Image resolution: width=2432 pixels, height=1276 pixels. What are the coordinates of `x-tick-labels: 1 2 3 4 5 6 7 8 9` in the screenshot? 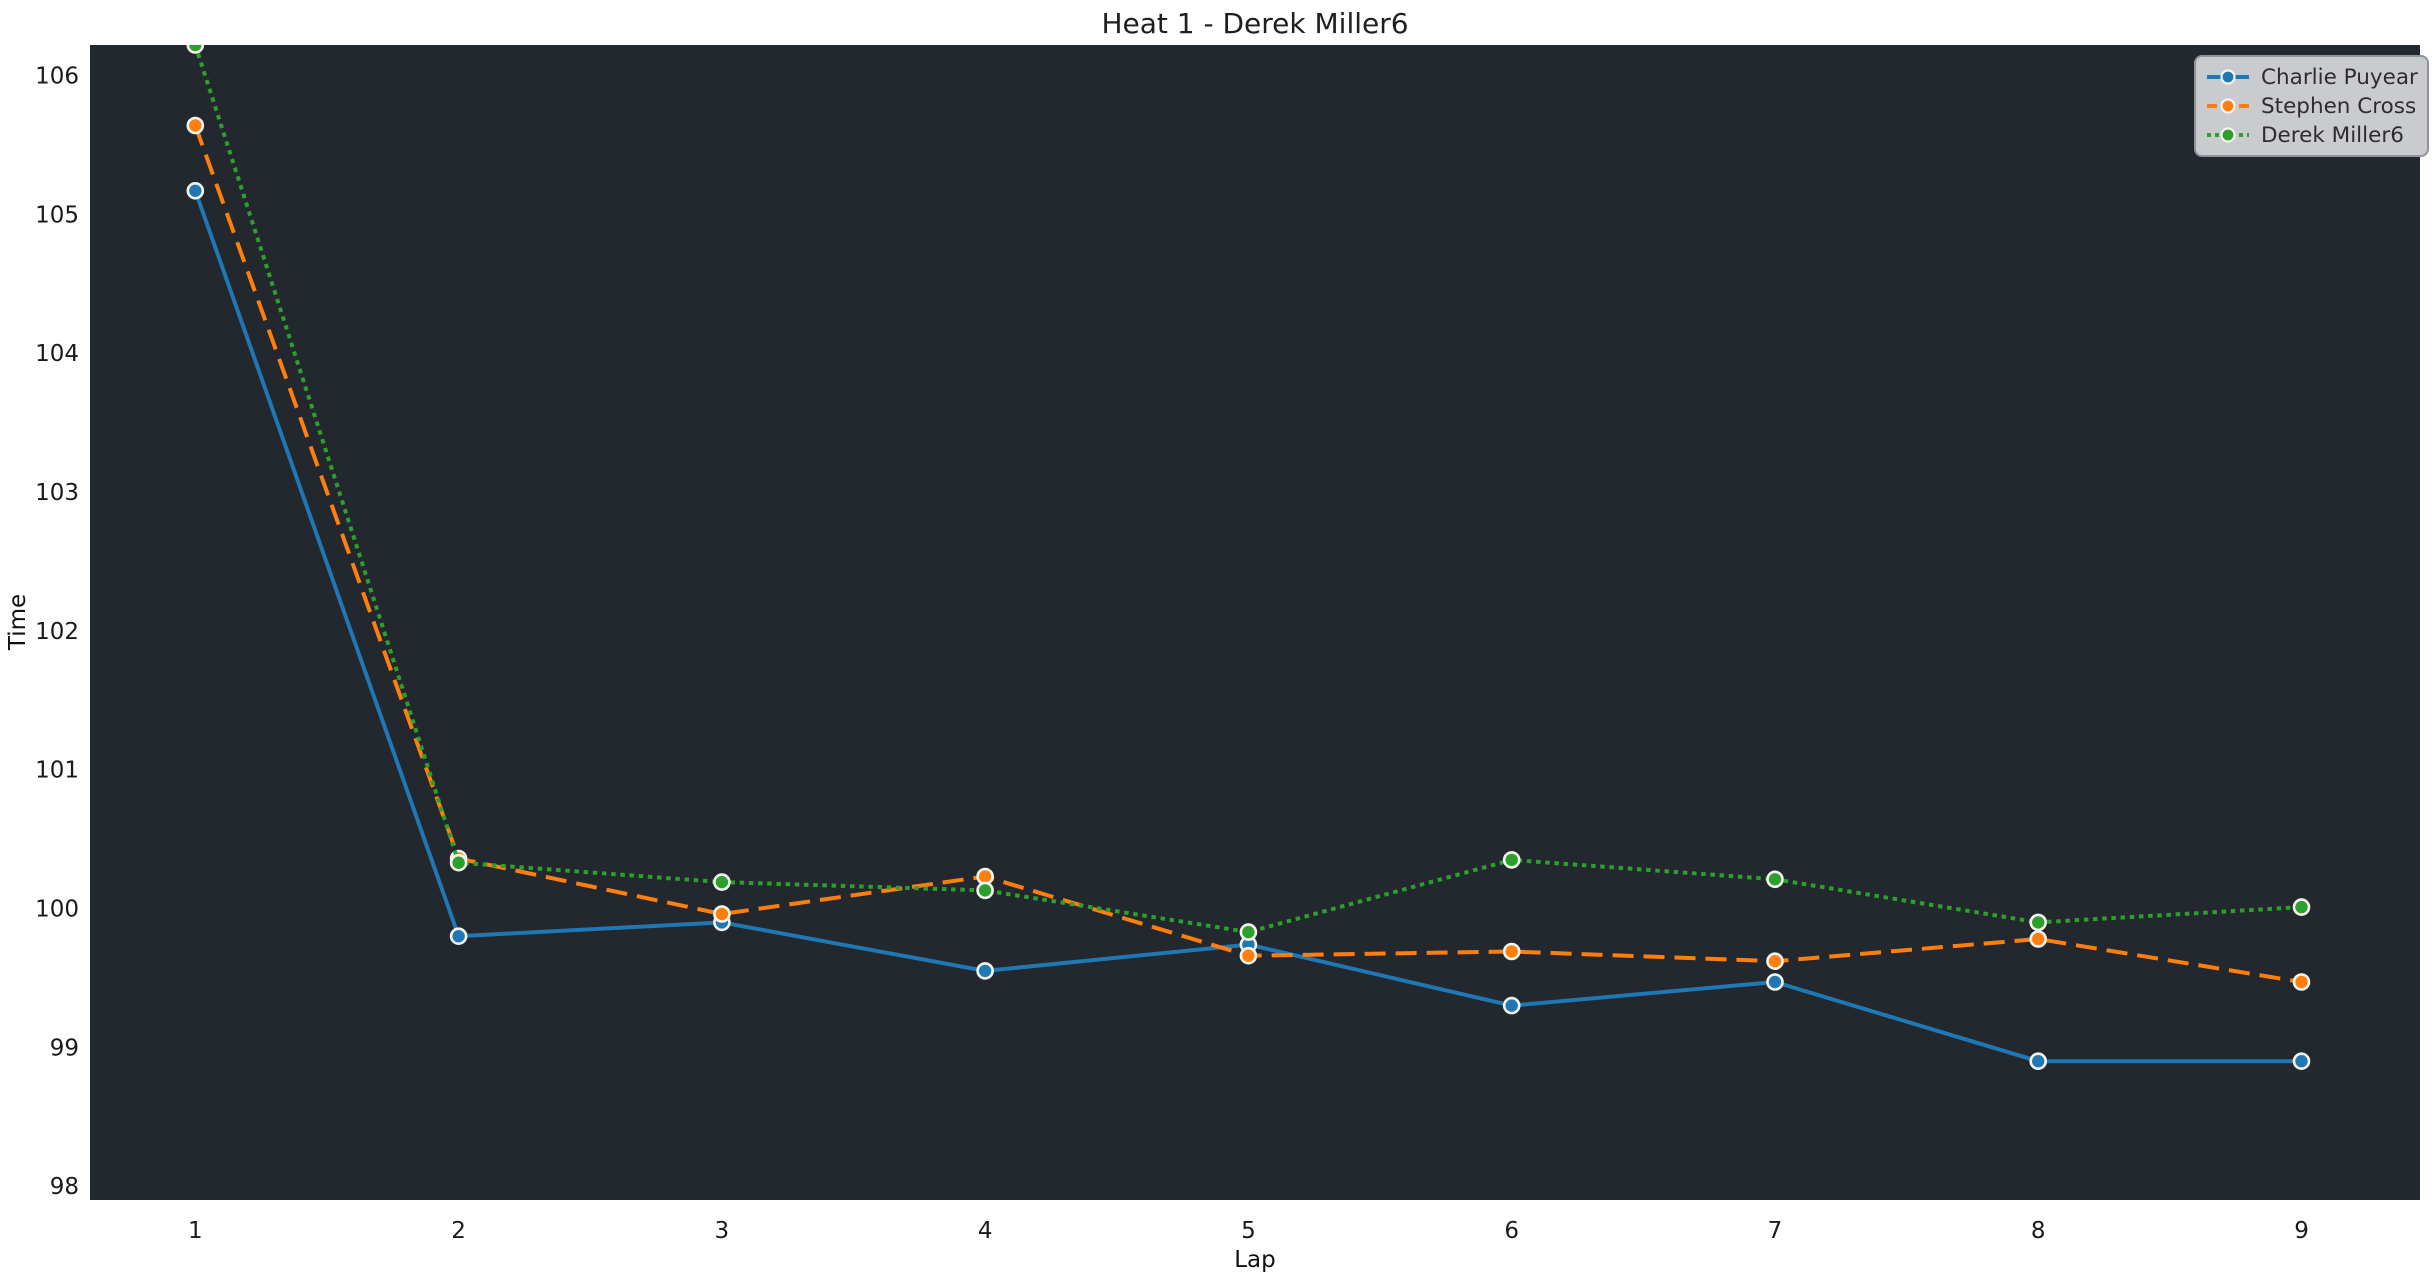 It's located at (1248, 1231).